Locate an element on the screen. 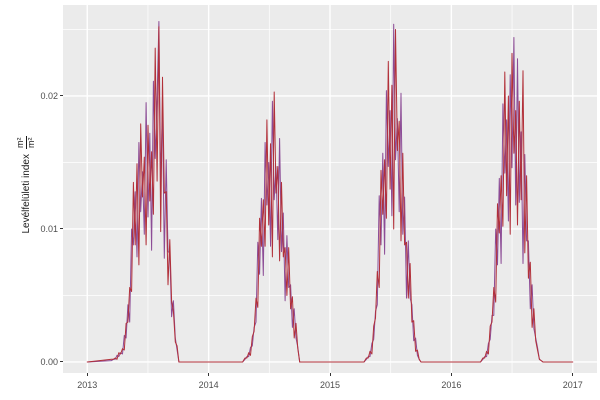 The image size is (600, 400). x-tick-label: 2016 is located at coordinates (451, 385).